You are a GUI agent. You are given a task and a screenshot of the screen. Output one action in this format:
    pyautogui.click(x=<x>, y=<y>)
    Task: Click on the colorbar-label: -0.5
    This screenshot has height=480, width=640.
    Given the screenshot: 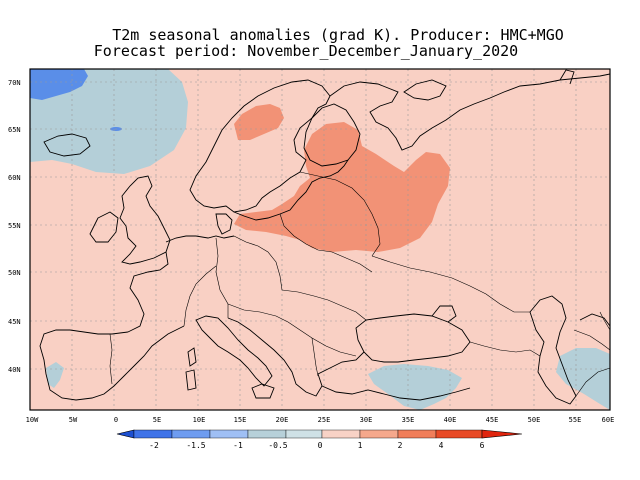 What is the action you would take?
    pyautogui.click(x=277, y=445)
    